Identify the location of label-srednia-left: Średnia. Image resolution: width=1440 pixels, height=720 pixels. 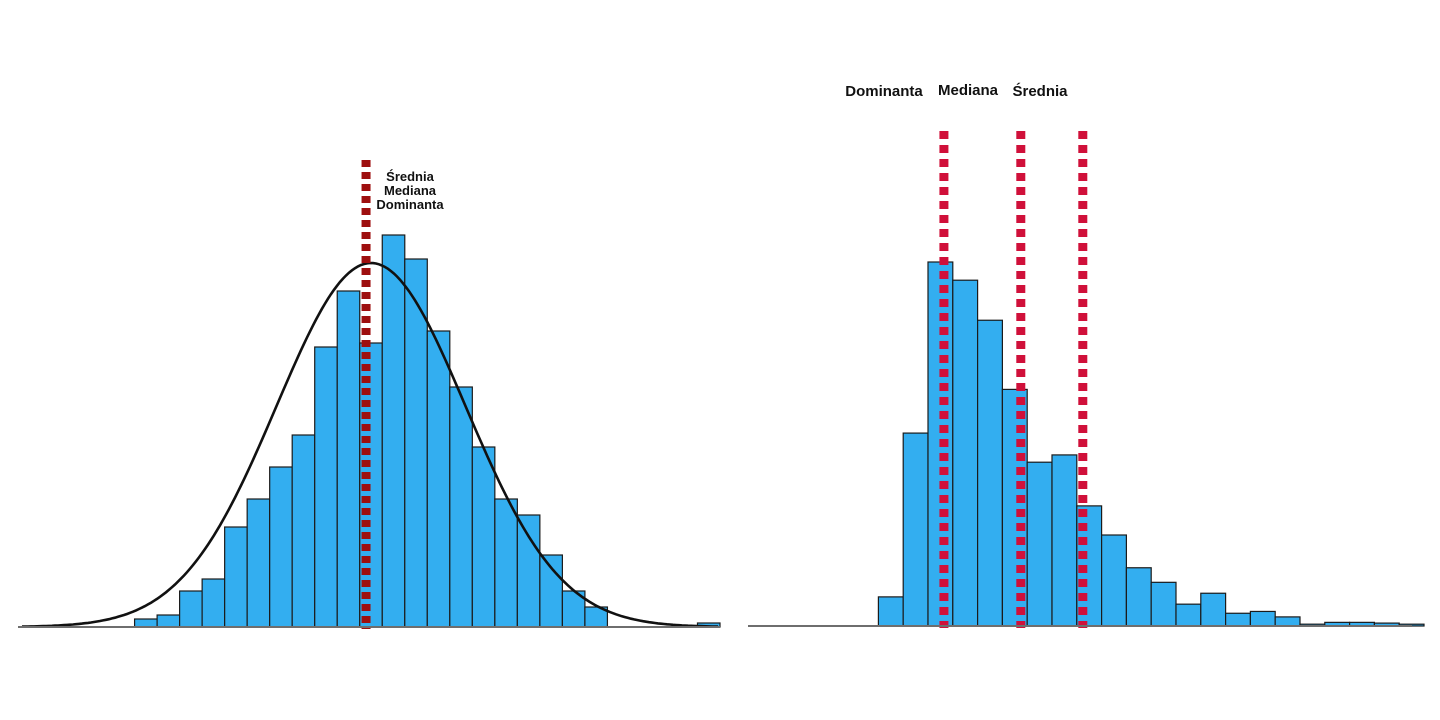
(410, 176).